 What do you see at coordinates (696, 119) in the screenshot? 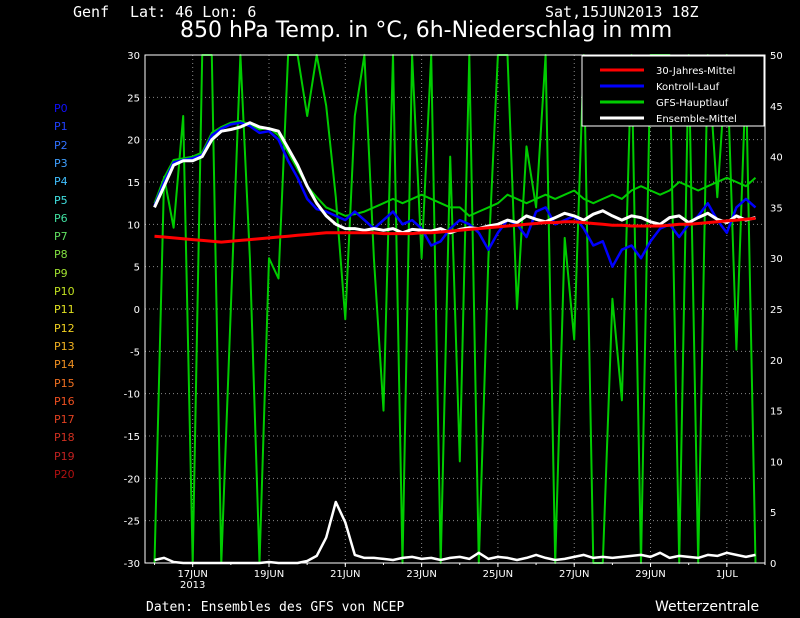
I see `legend-label: Ensemble-Mittel` at bounding box center [696, 119].